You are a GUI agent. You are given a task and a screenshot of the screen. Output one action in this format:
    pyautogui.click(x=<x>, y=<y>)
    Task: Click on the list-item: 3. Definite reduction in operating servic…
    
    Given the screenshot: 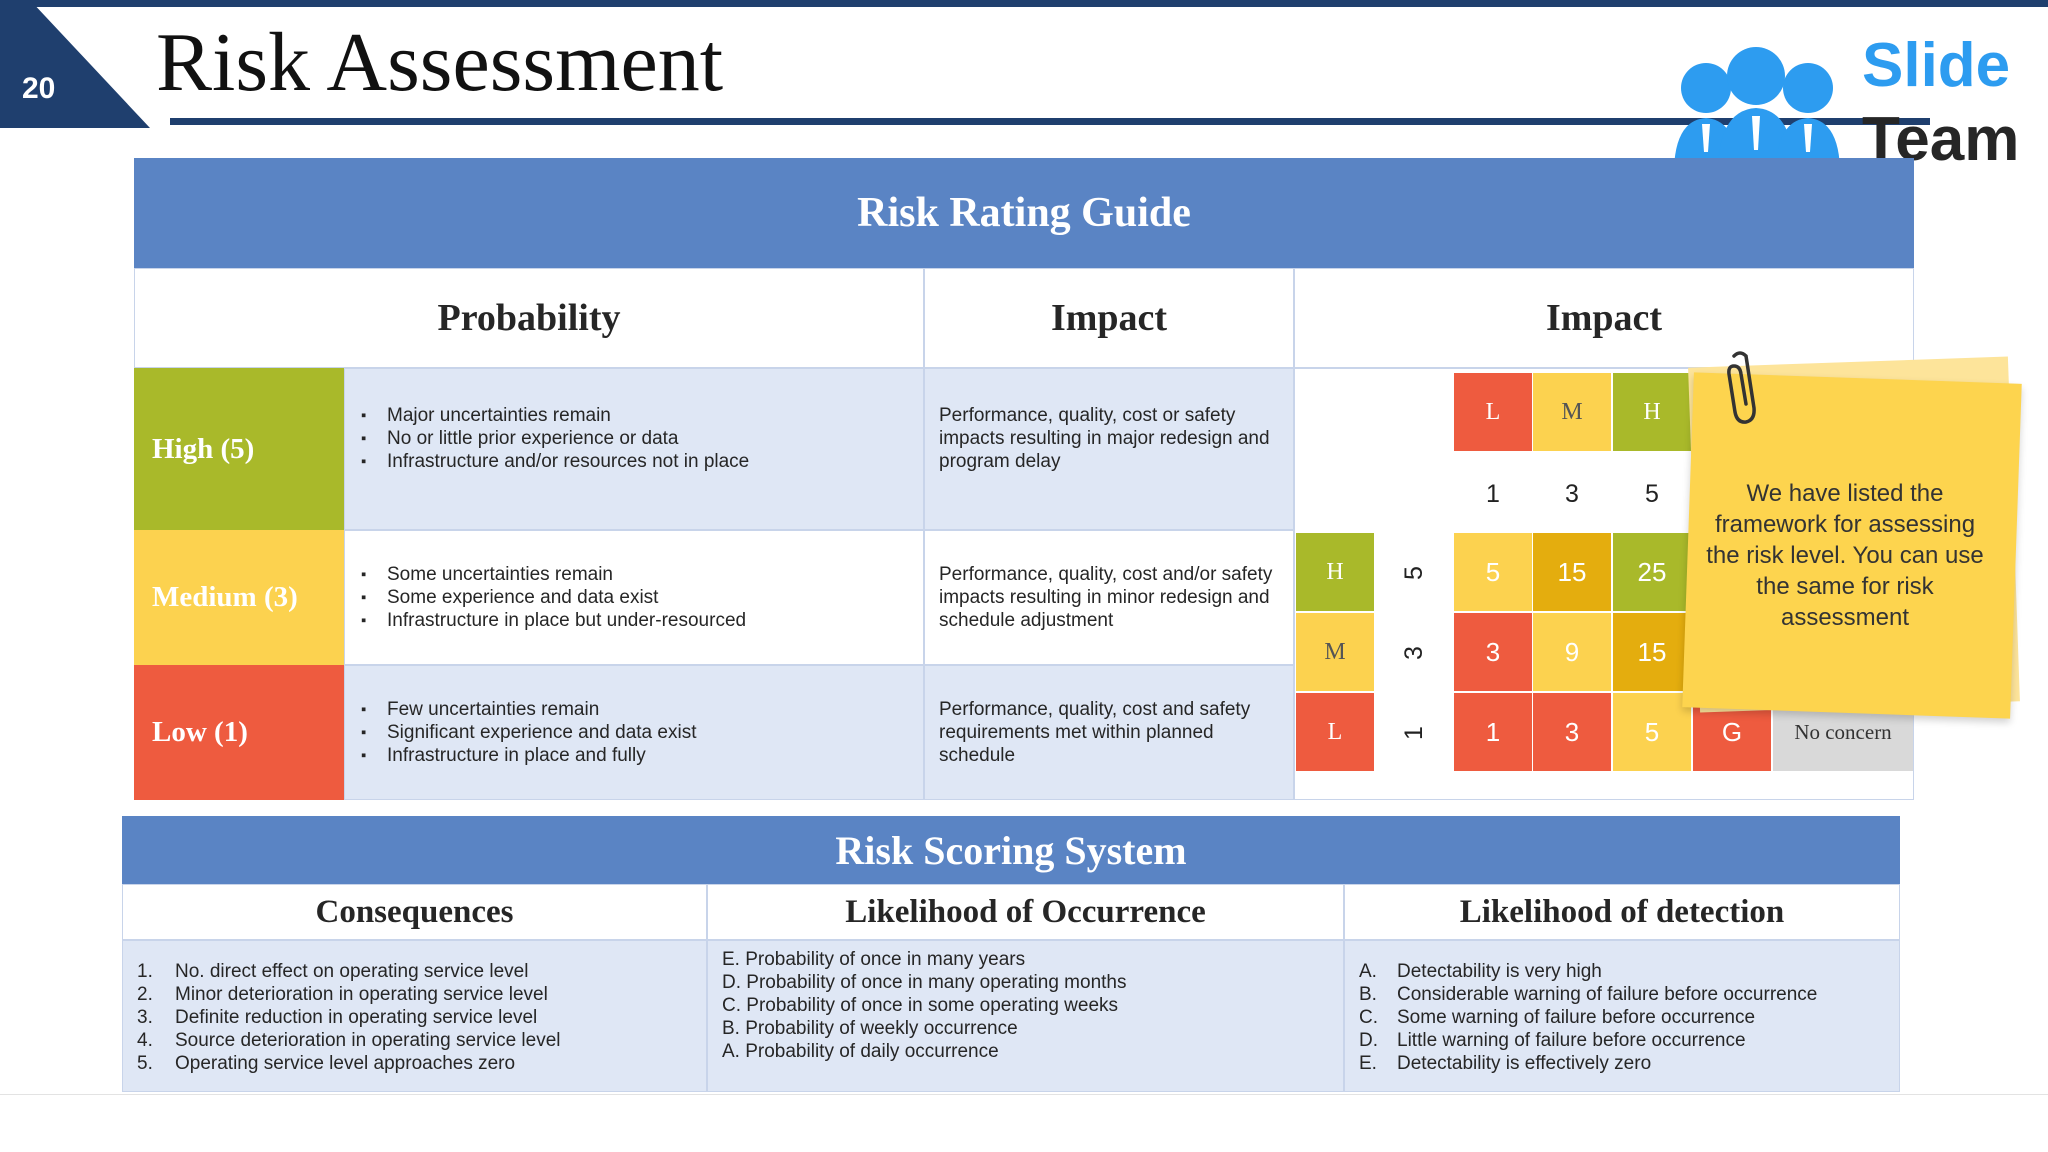 What is the action you would take?
    pyautogui.click(x=337, y=1017)
    